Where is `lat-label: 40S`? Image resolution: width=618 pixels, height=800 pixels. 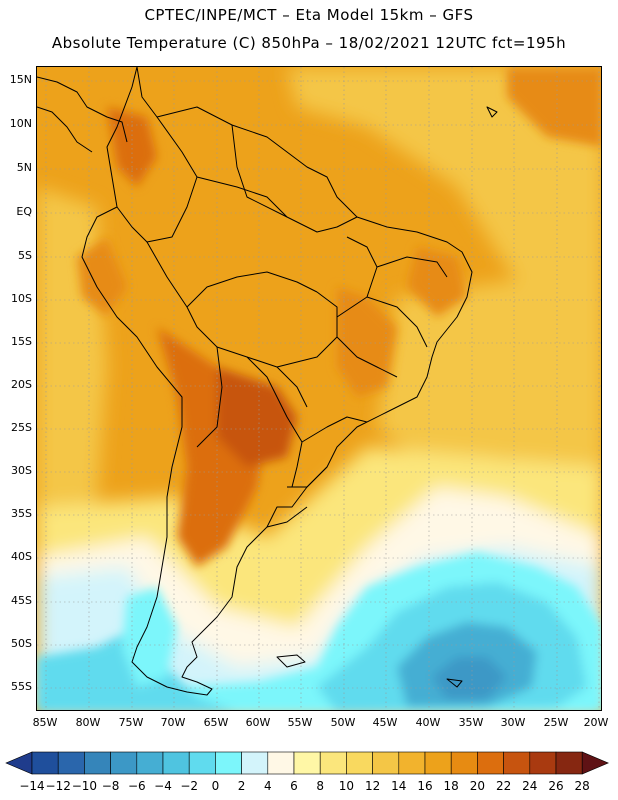
lat-label: 40S is located at coordinates (21, 556).